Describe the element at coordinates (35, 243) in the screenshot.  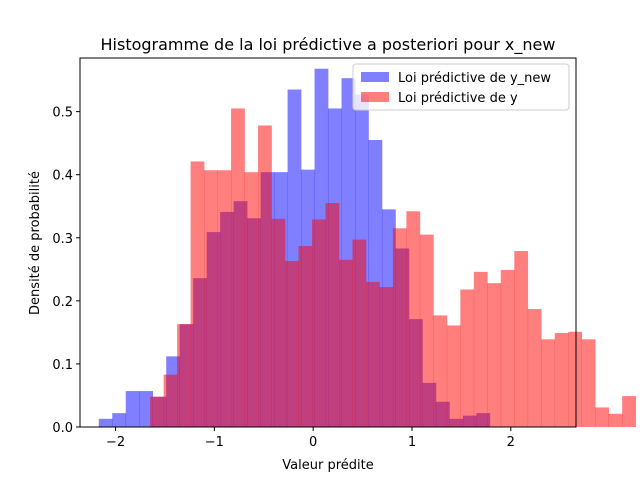
I see `y-axis-label: Densité de probabilité` at that location.